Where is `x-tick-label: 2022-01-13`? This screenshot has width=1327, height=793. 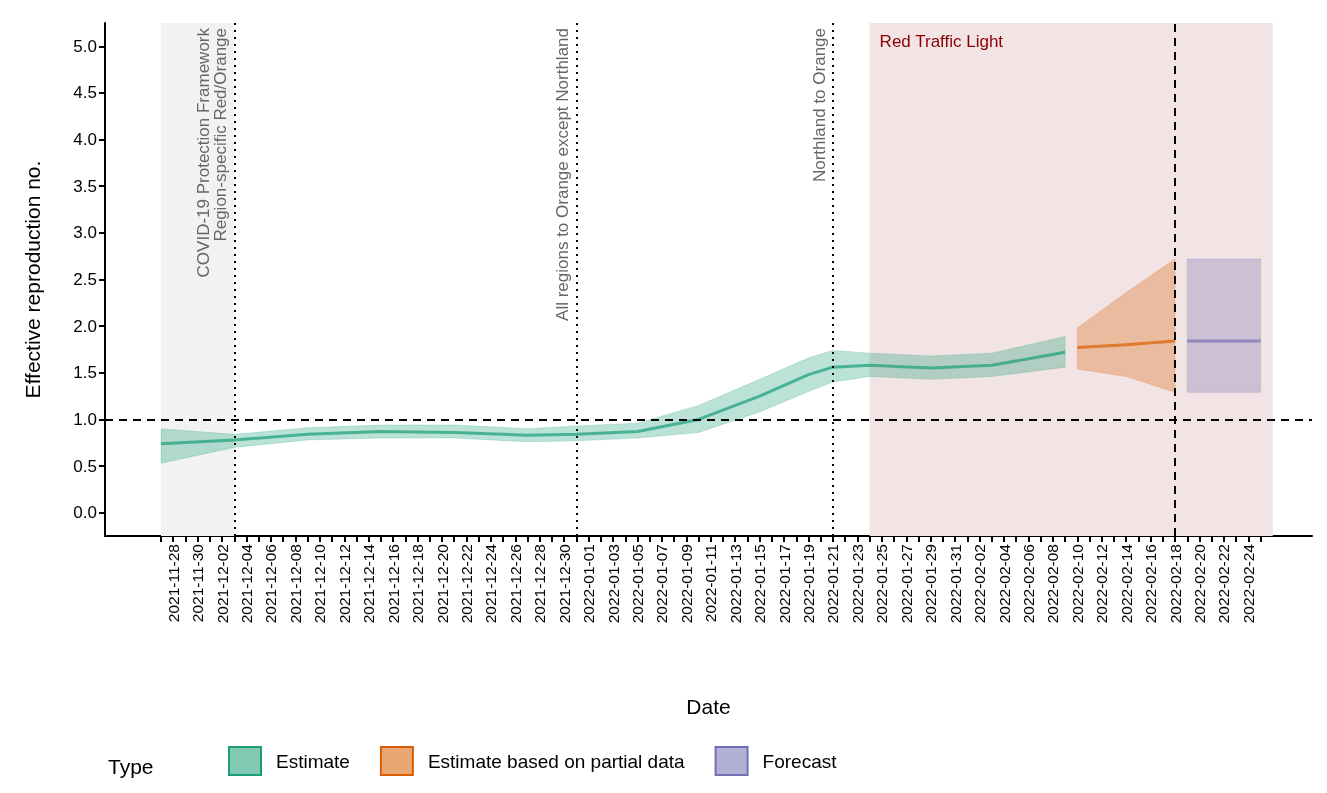
x-tick-label: 2022-01-13 is located at coordinates (735, 584).